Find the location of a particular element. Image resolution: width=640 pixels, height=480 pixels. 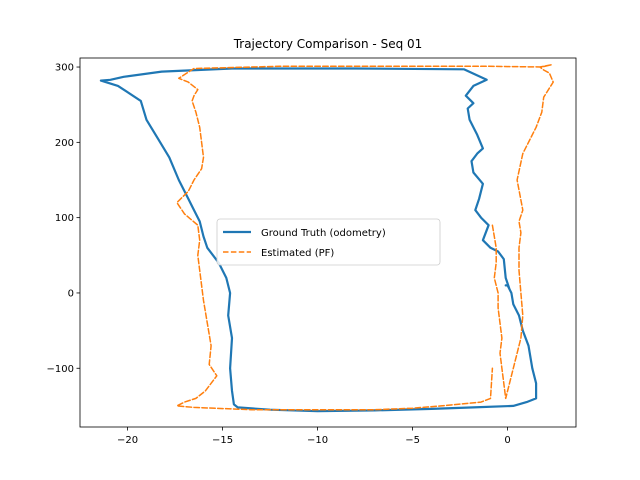

legend-label-estimated: Estimated (PF) is located at coordinates (297, 253).